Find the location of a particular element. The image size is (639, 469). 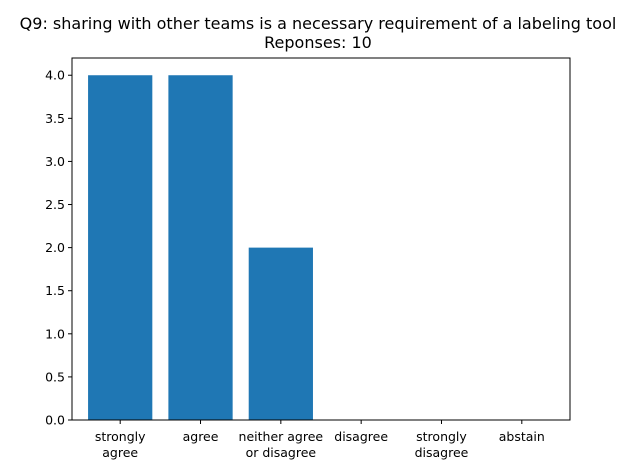

chart-subtitle: Reponses: 10 is located at coordinates (318, 42).